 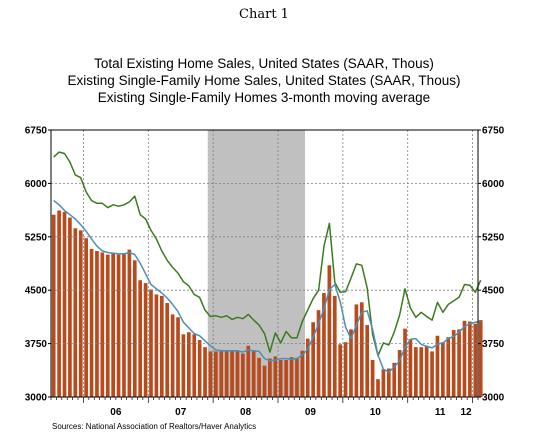 I want to click on y-tick-label-left: 3000, so click(x=36, y=398).